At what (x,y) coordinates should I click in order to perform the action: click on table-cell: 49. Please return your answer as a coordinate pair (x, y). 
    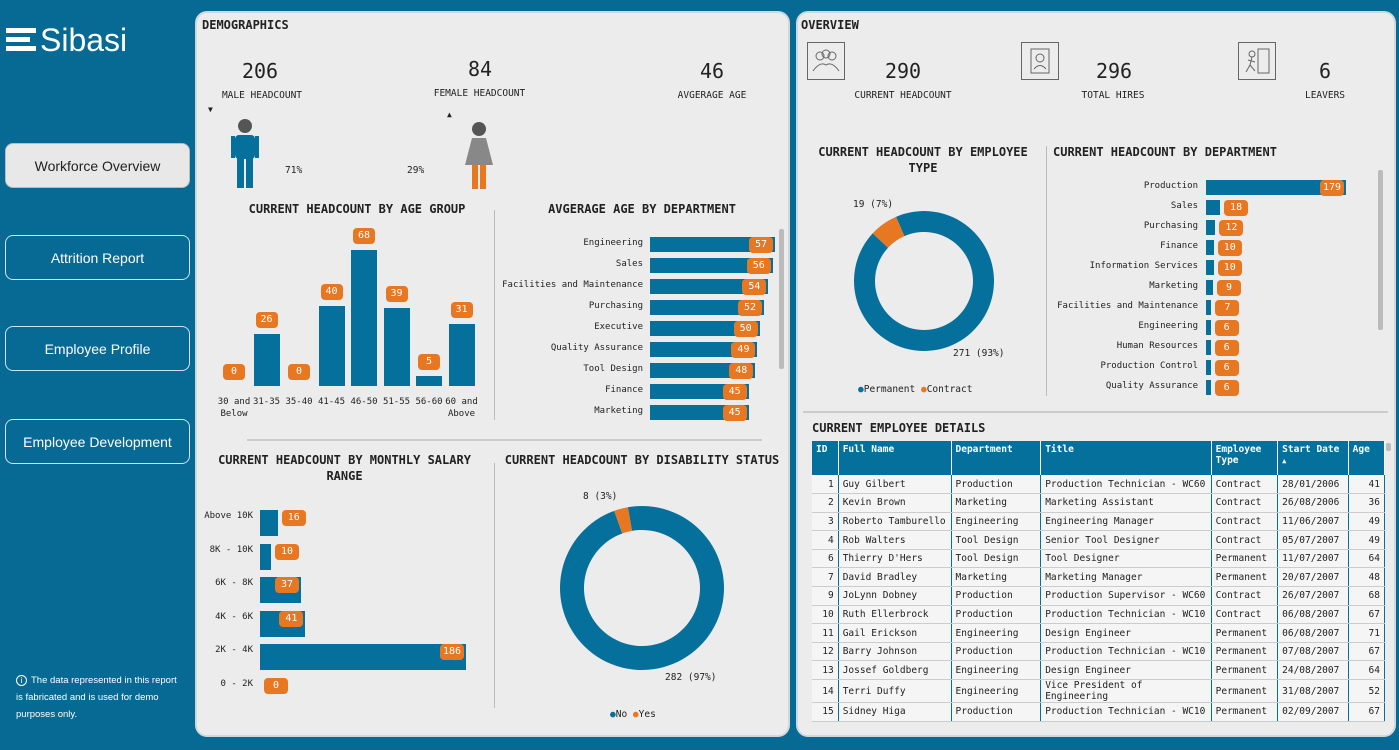
    Looking at the image, I should click on (1367, 540).